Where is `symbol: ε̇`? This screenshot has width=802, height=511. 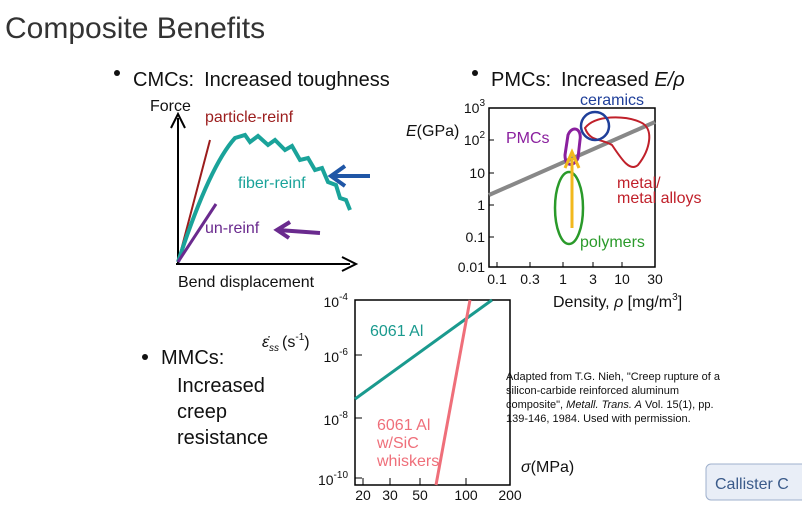 symbol: ε̇ is located at coordinates (266, 342).